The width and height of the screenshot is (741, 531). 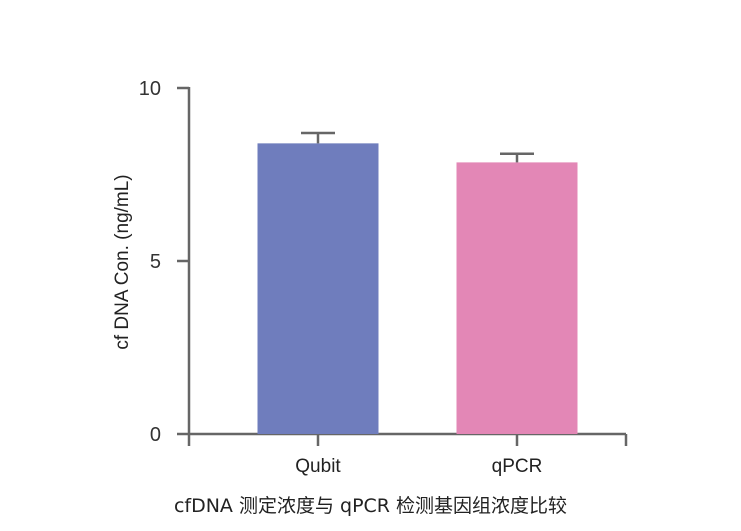 I want to click on error-bar-qpcr, so click(x=517, y=157).